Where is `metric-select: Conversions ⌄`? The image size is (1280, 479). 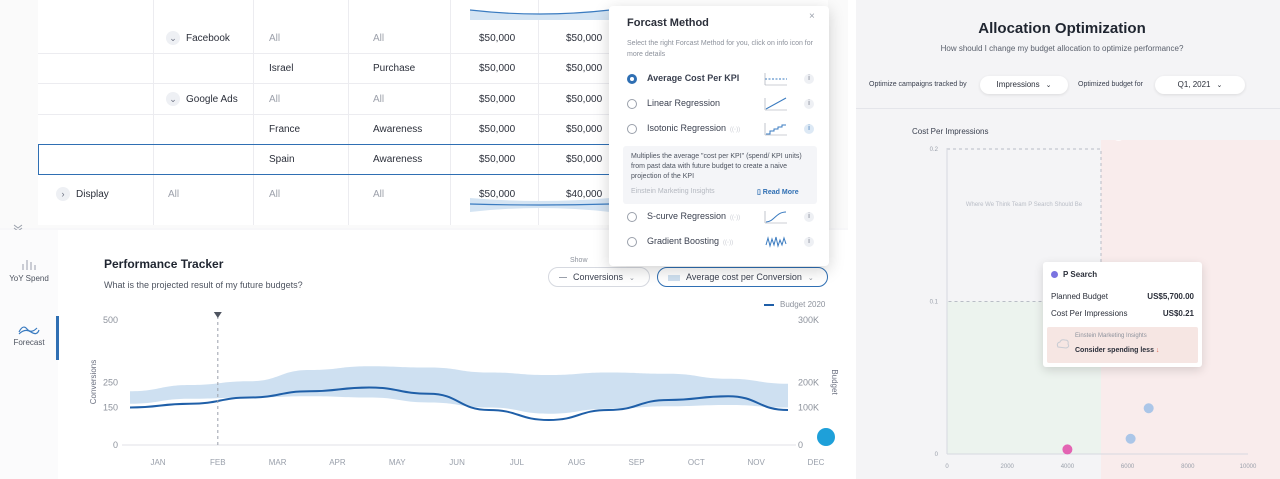
metric-select: Conversions ⌄ is located at coordinates (599, 277).